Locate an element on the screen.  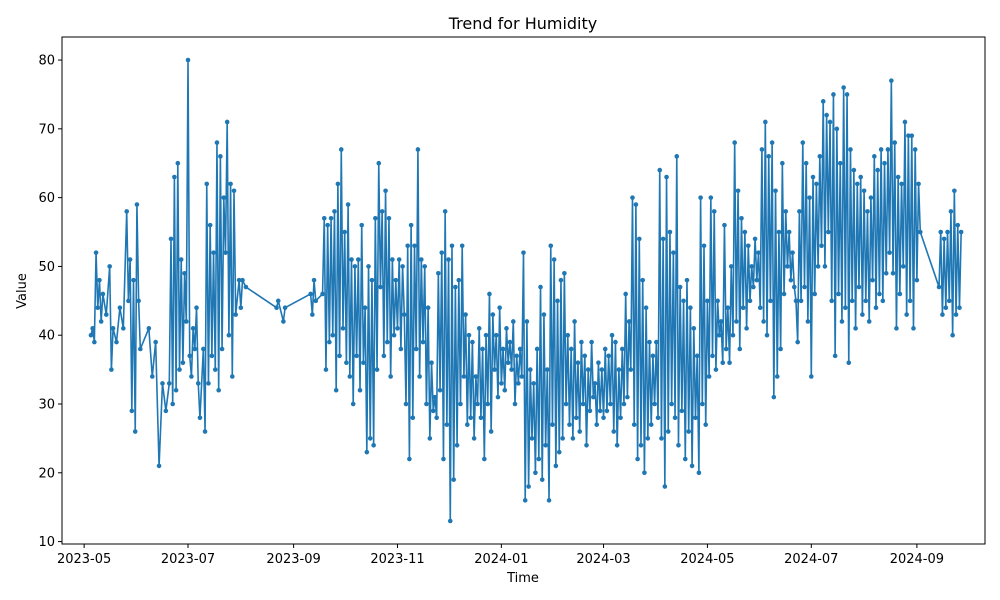
x-tick-label: 2023-09 is located at coordinates (293, 559).